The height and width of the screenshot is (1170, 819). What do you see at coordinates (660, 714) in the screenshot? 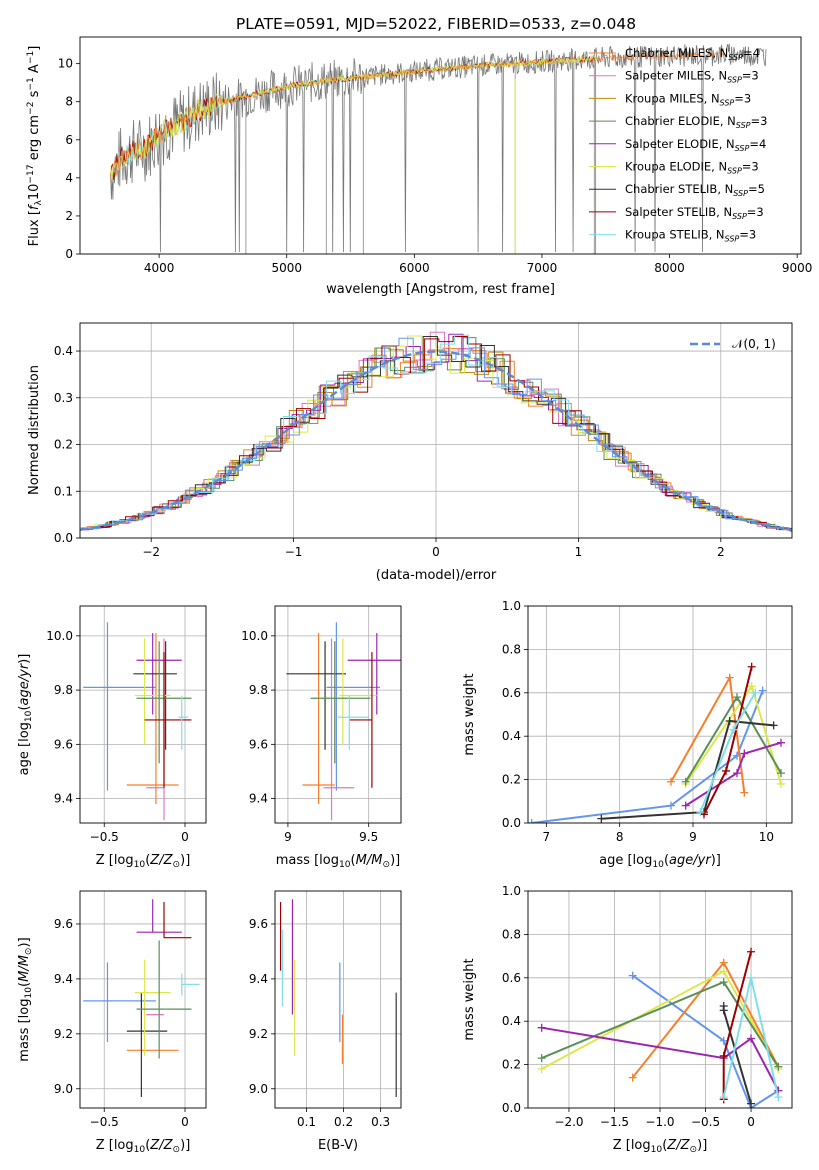
I see `plot-mass_weight_vs_age` at bounding box center [660, 714].